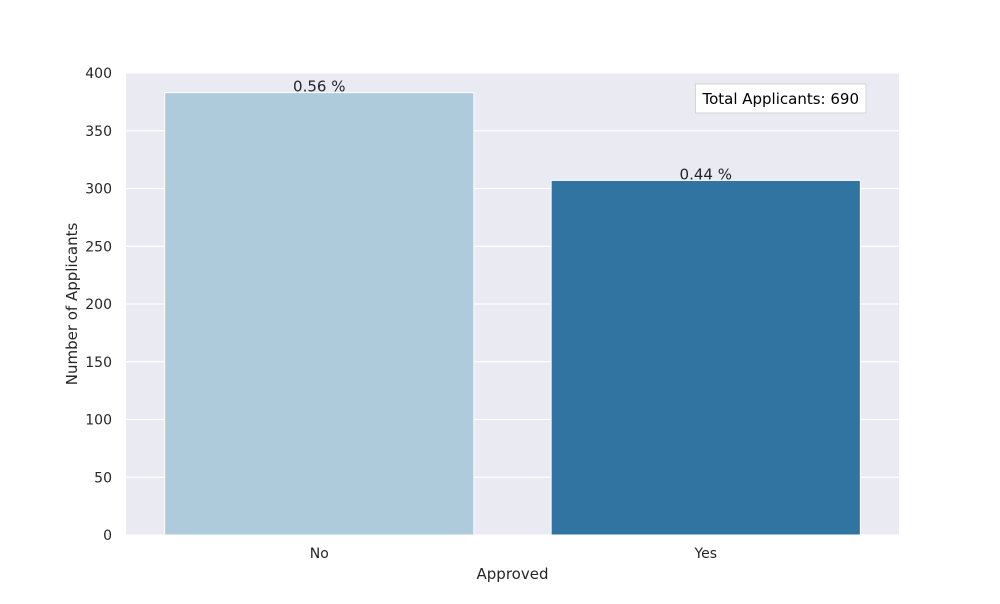 The height and width of the screenshot is (604, 1000). What do you see at coordinates (319, 554) in the screenshot?
I see `x-tick-label: No` at bounding box center [319, 554].